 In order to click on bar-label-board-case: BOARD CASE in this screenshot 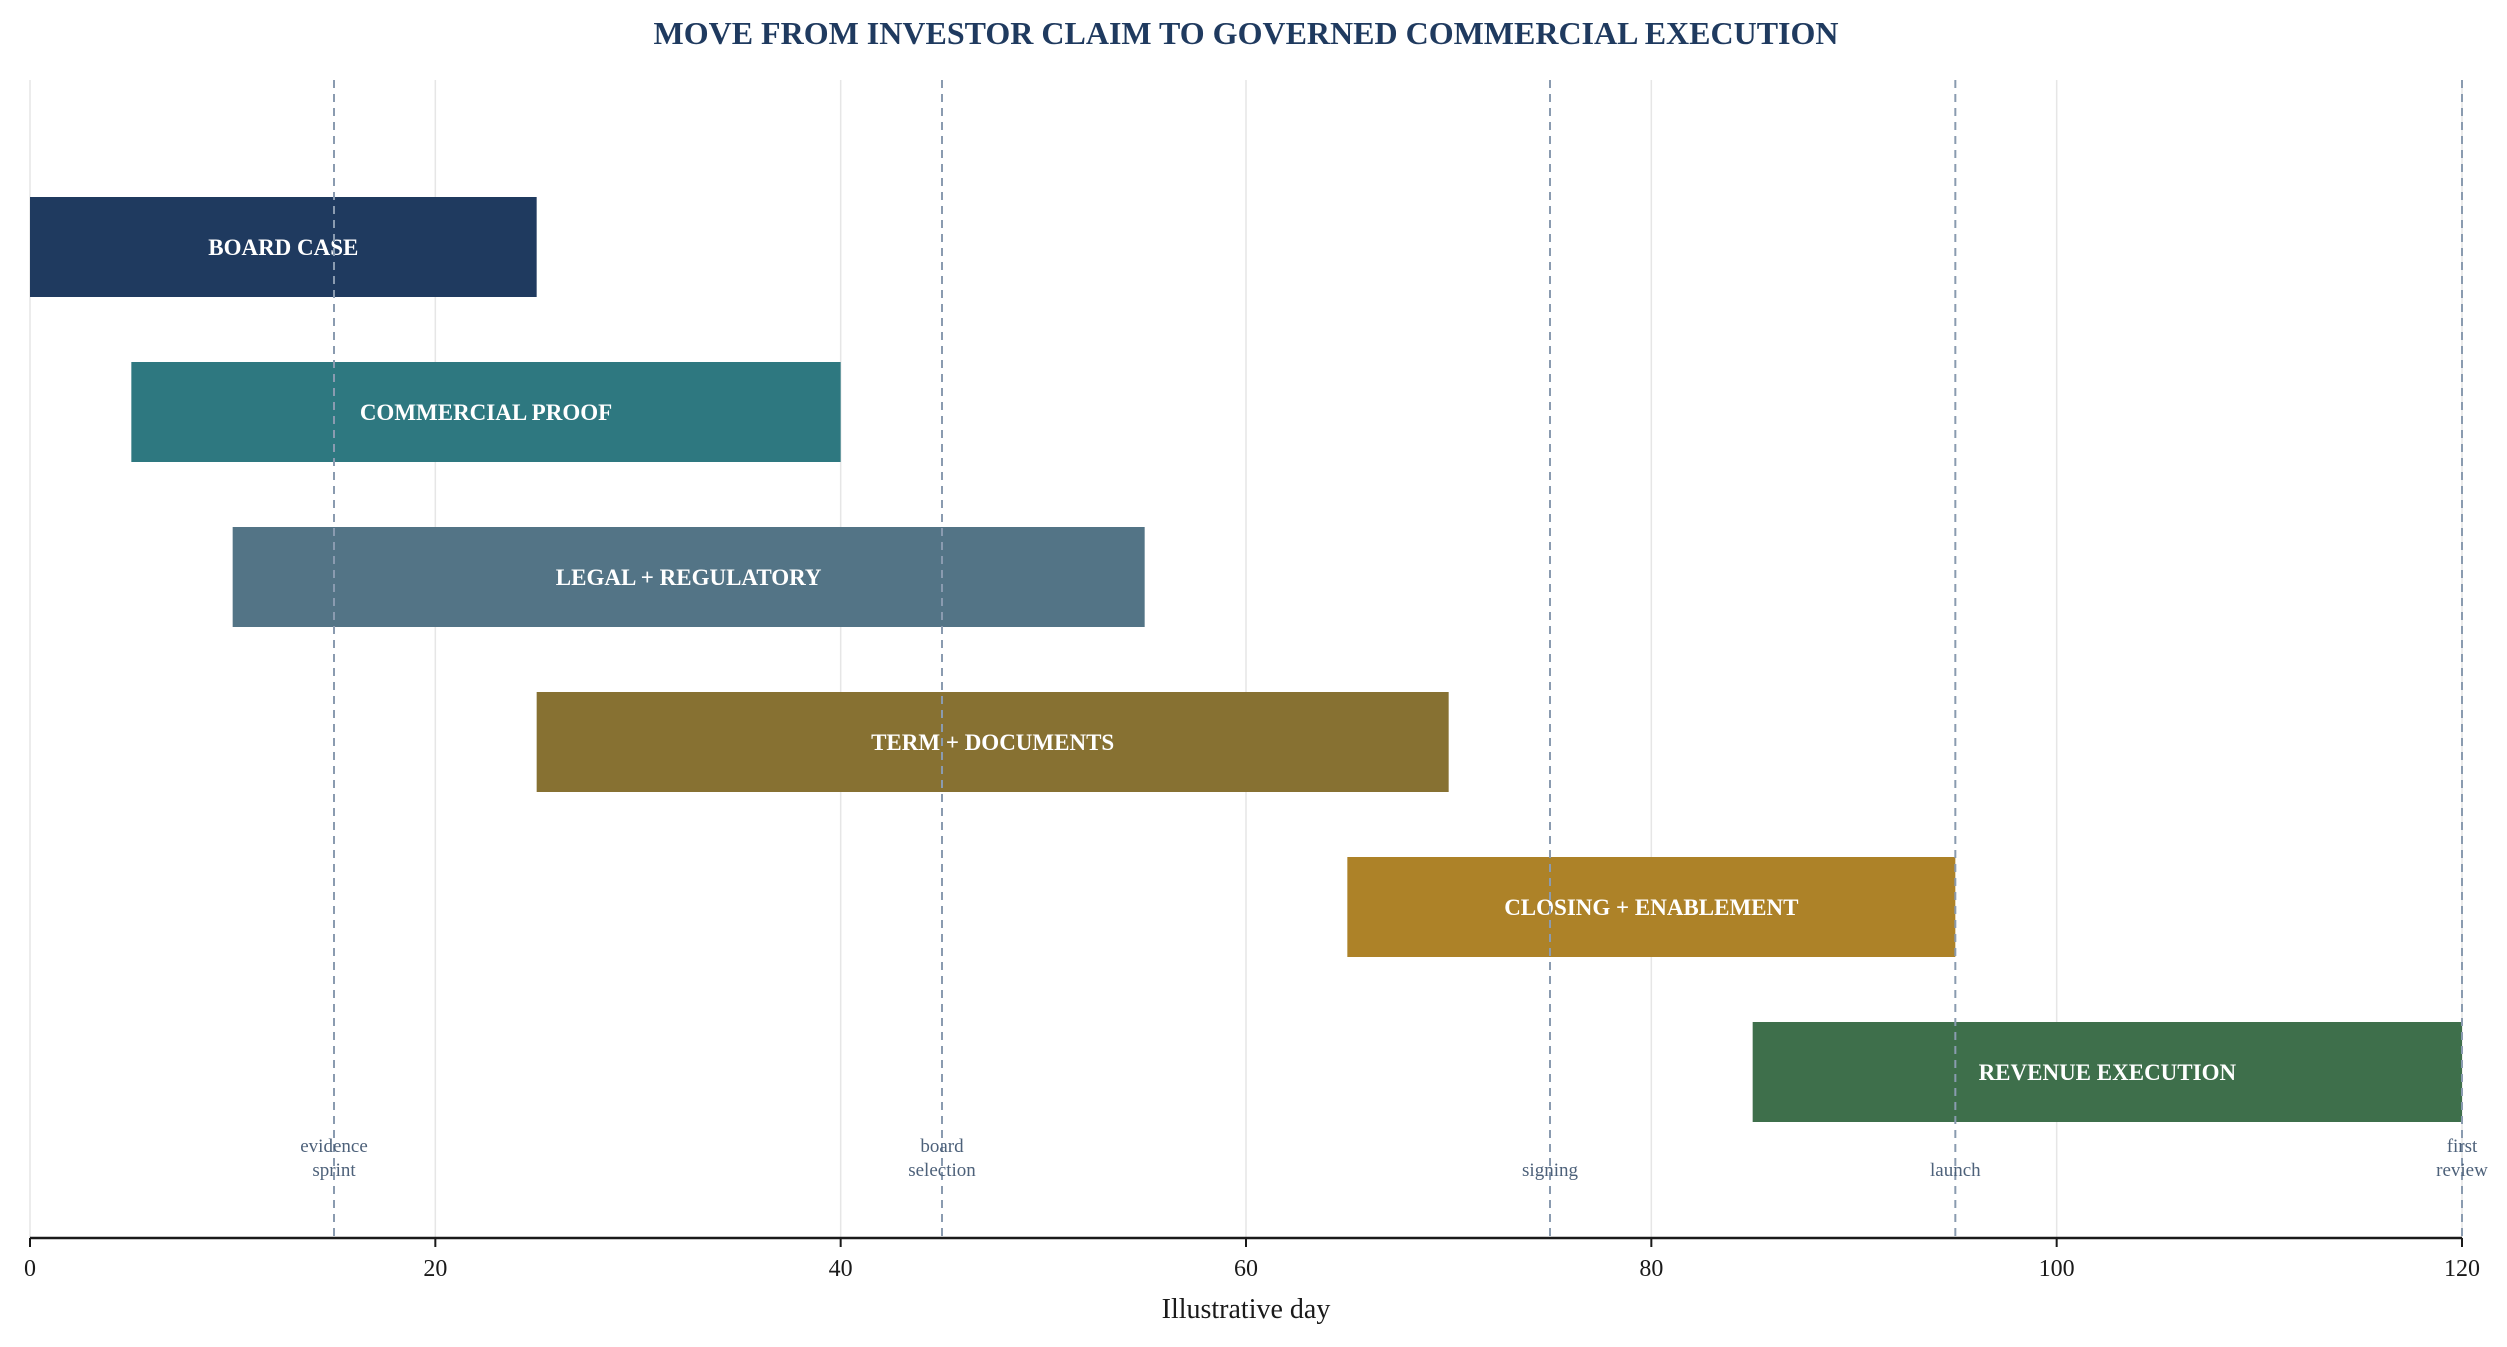, I will do `click(283, 247)`.